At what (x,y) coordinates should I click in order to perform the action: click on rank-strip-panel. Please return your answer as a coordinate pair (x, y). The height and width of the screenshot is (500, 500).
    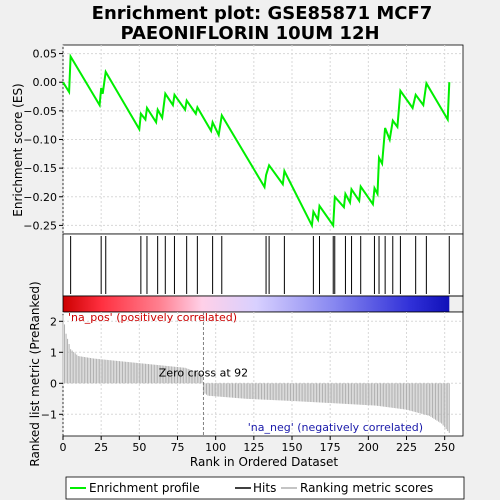
    Looking at the image, I should click on (263, 304).